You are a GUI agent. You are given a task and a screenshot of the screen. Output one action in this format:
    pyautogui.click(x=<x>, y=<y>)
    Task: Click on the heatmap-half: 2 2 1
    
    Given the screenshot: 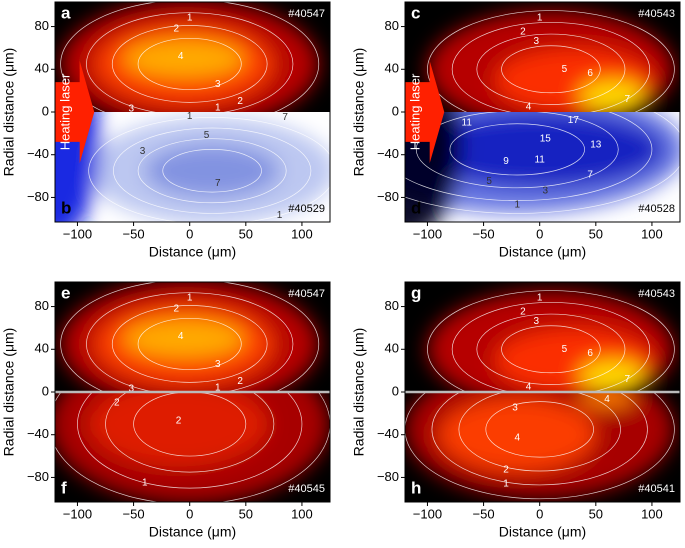 What is the action you would take?
    pyautogui.click(x=192, y=447)
    